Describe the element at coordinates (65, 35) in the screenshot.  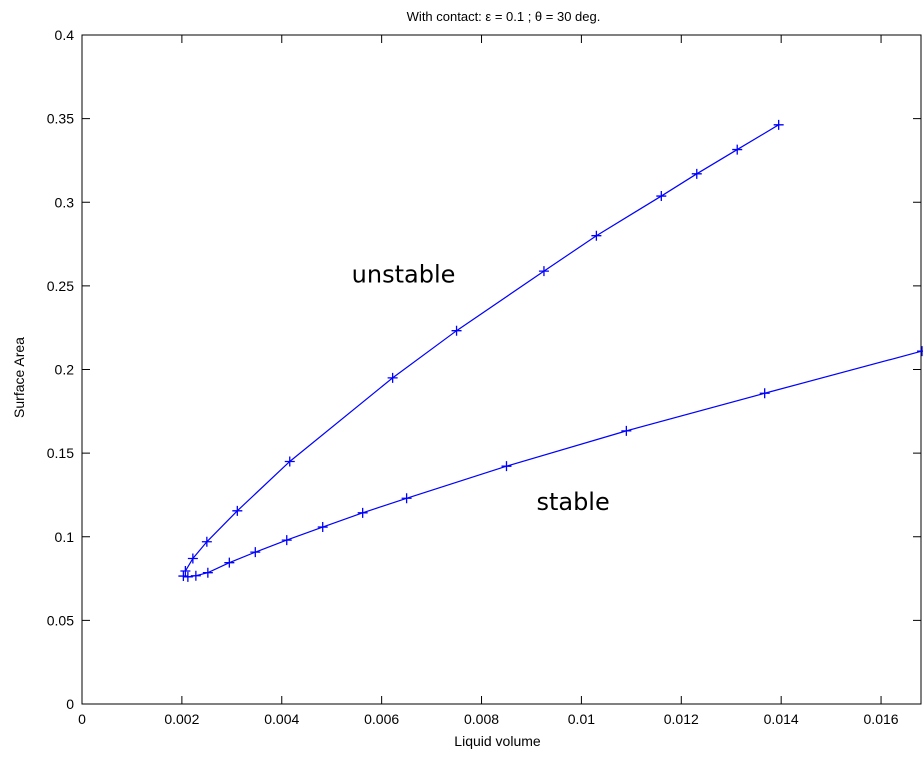
I see `y-tick-label: 0.4` at that location.